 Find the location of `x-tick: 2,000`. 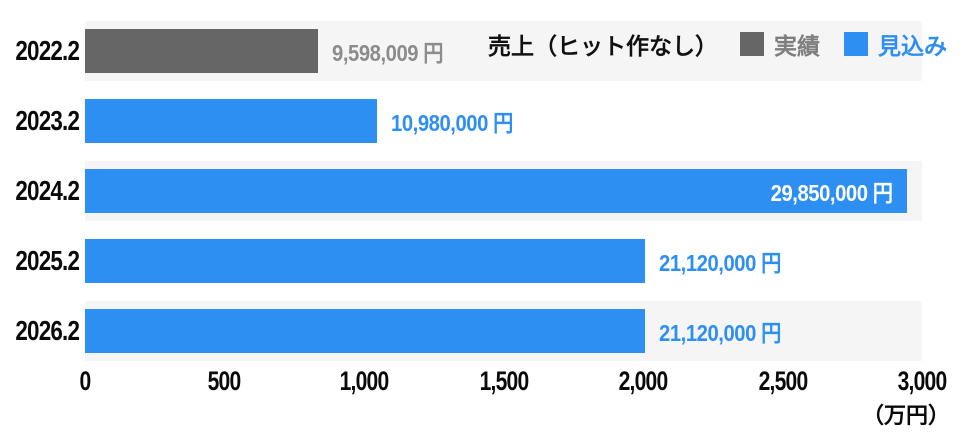

x-tick: 2,000 is located at coordinates (643, 381).